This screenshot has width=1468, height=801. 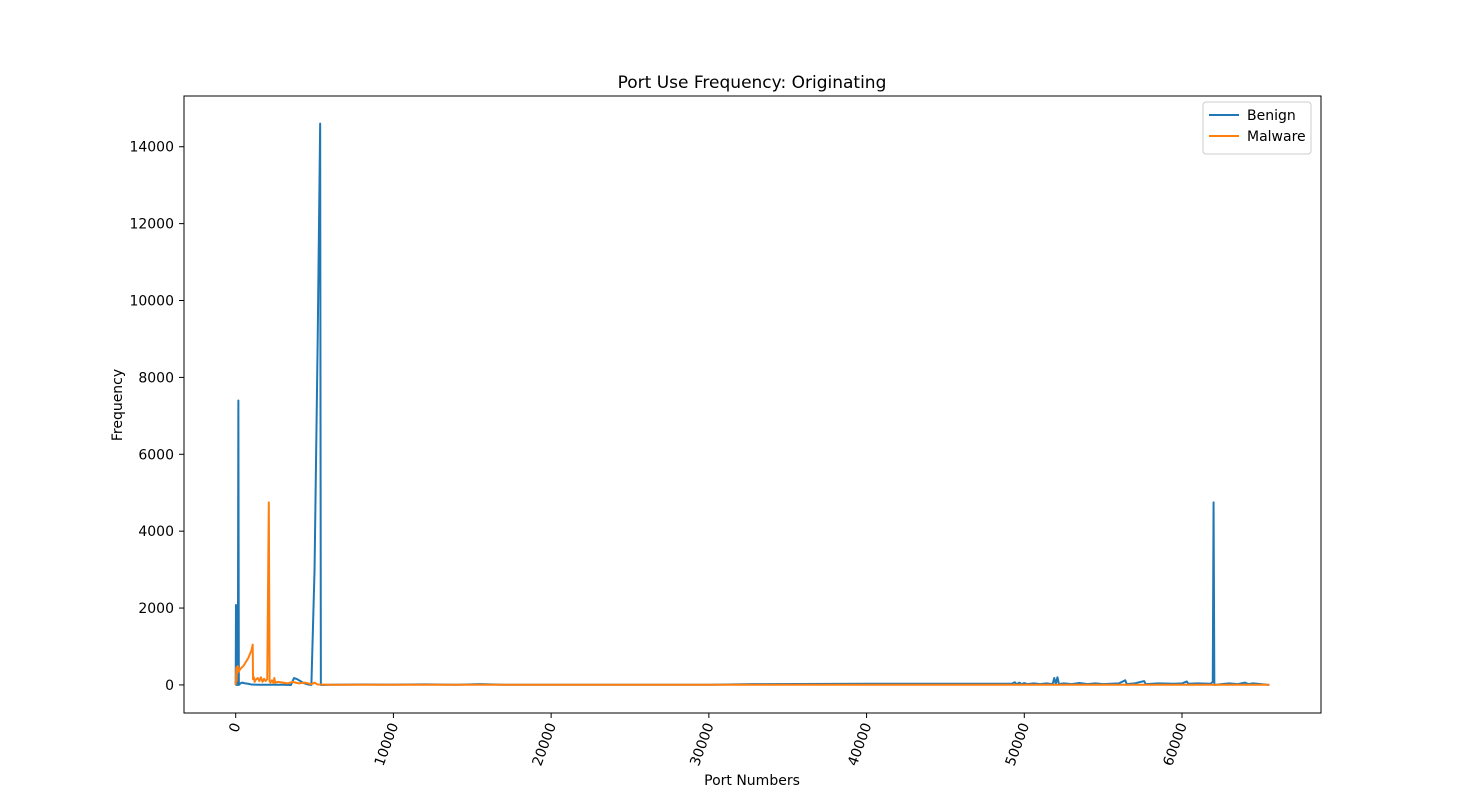 I want to click on y-tick-label: 0, so click(x=169, y=686).